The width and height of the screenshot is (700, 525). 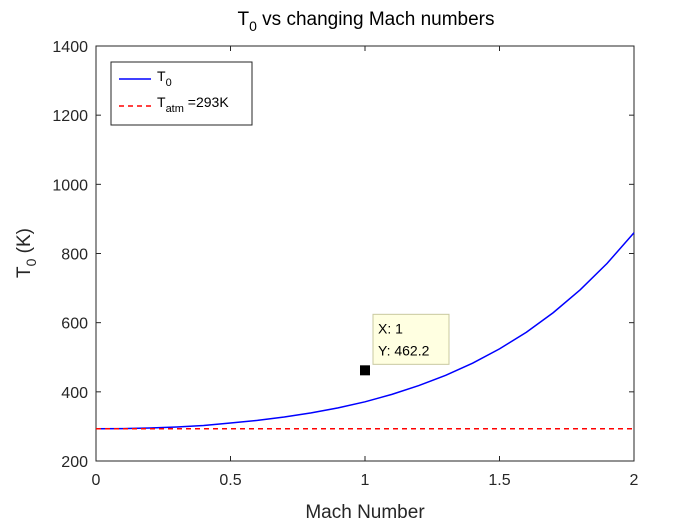 What do you see at coordinates (376, 19) in the screenshot?
I see `chart-title-rest: vs changing Mach numbers` at bounding box center [376, 19].